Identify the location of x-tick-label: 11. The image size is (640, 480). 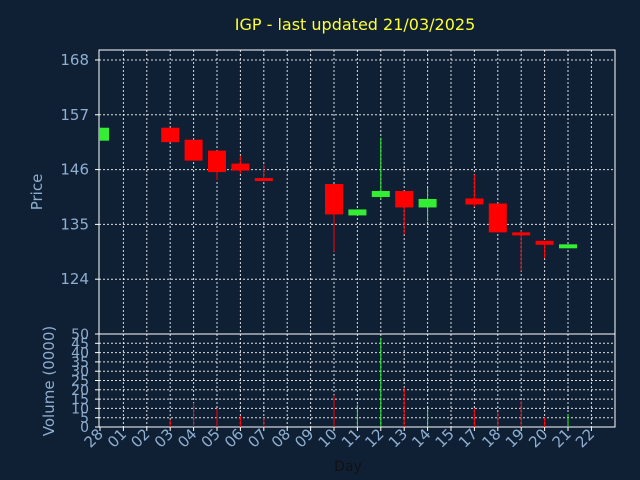
(351, 438).